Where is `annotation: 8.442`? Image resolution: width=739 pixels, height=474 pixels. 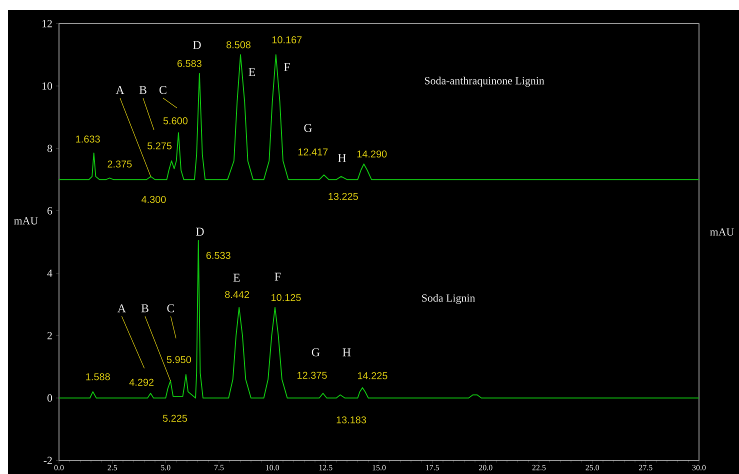 annotation: 8.442 is located at coordinates (237, 294).